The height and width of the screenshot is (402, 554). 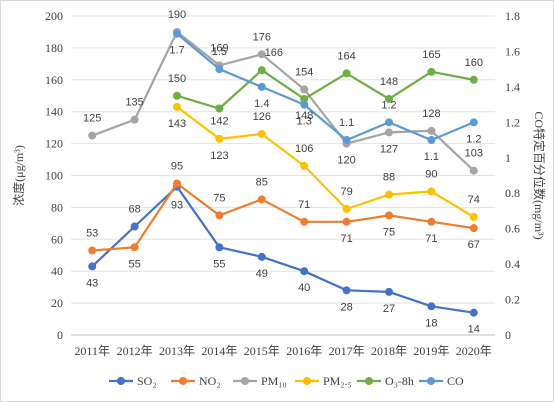 I want to click on data-label: 75, so click(x=219, y=198).